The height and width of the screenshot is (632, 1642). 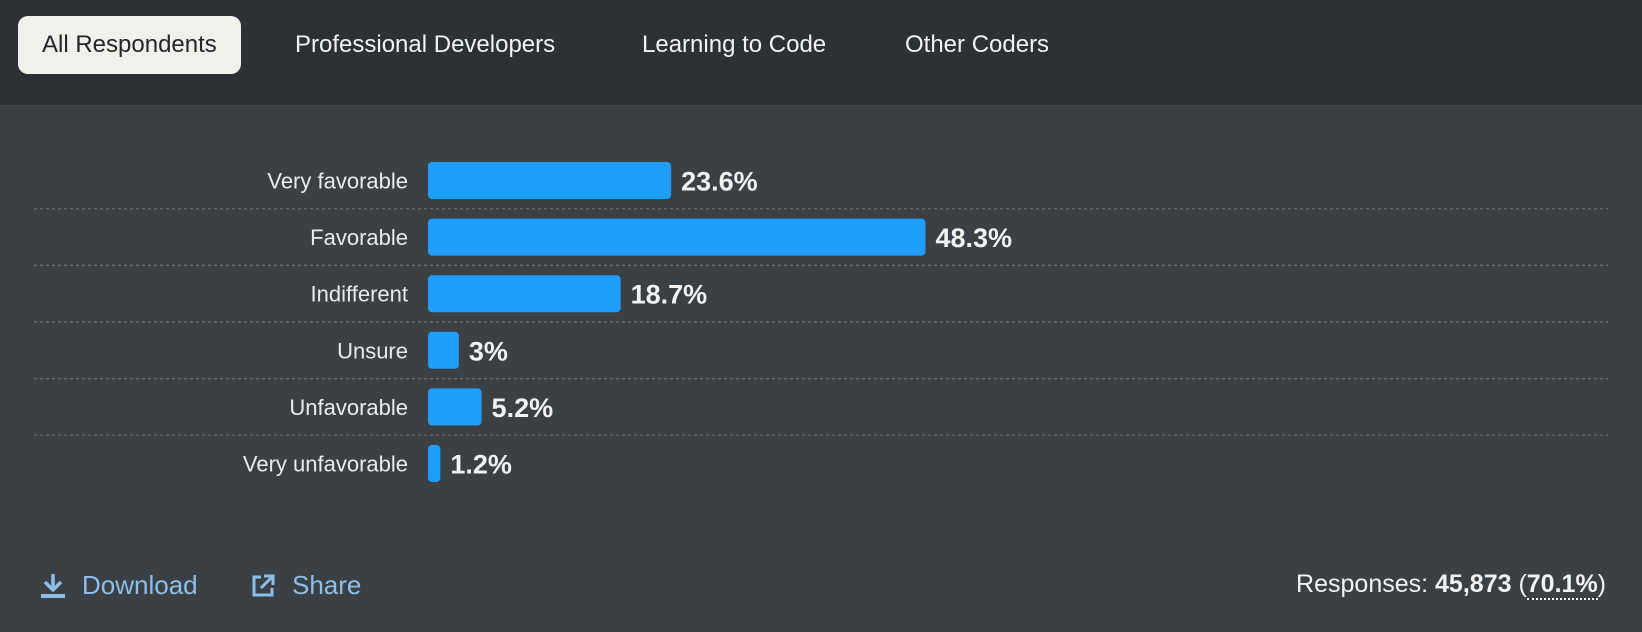 What do you see at coordinates (719, 182) in the screenshot?
I see `value-label: 23.6%` at bounding box center [719, 182].